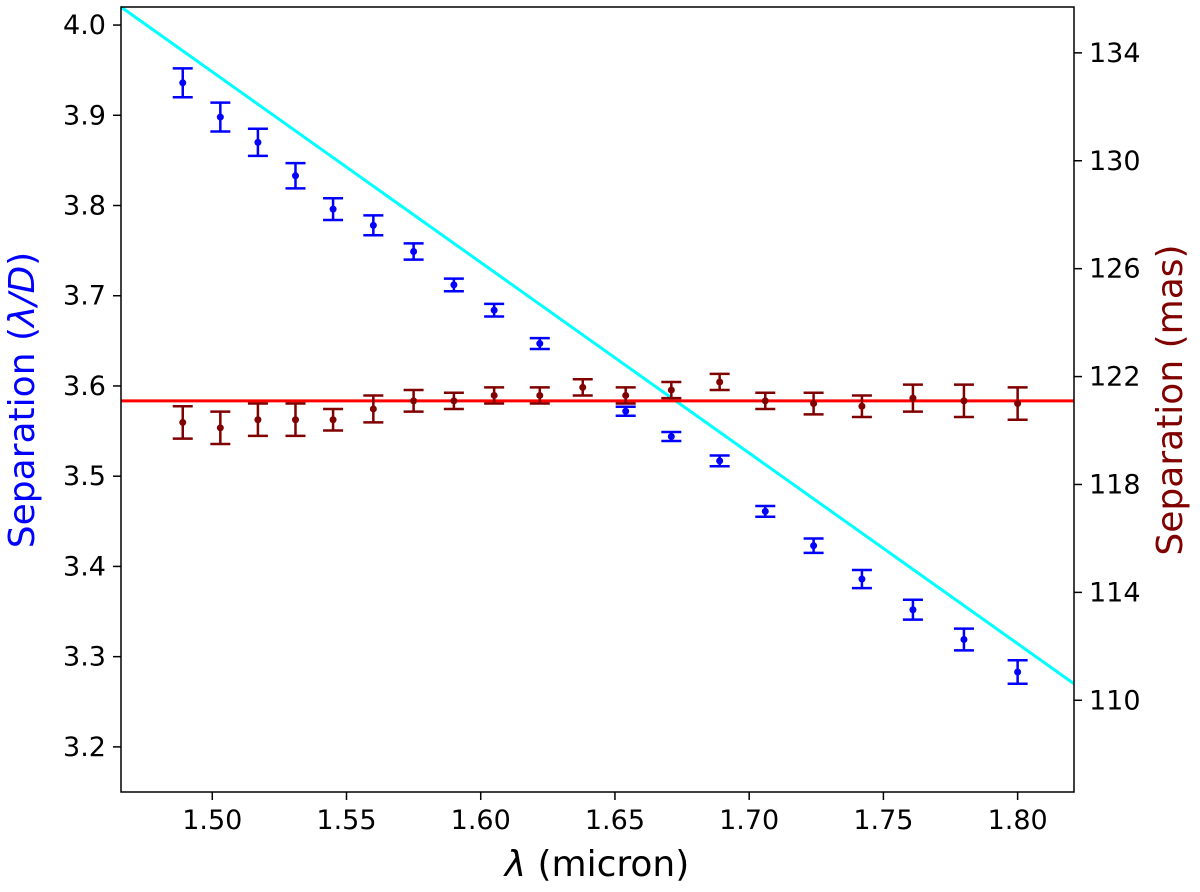 This screenshot has height=892, width=1200. Describe the element at coordinates (84, 296) in the screenshot. I see `y-left-tick-label: 3.7` at that location.